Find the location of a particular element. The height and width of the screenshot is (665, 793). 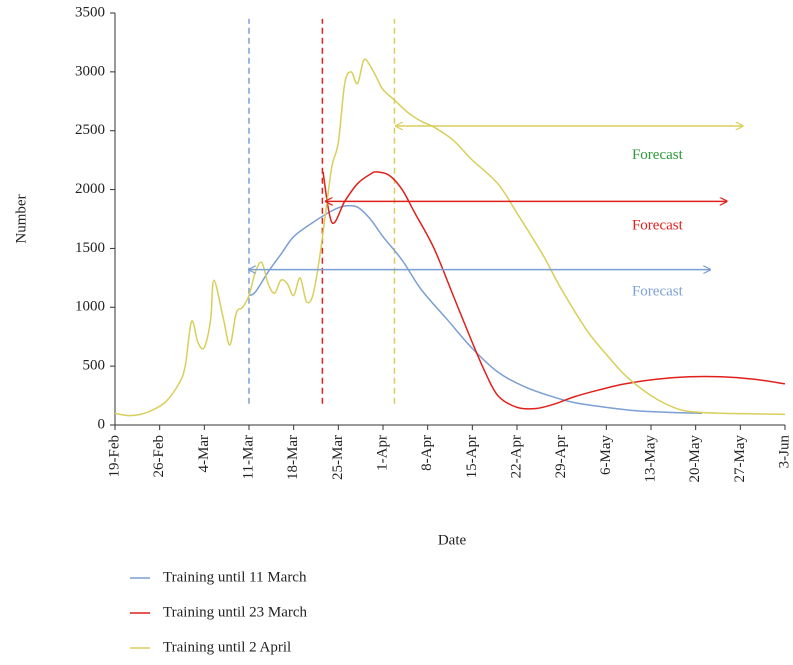

x-tick-label: 1-Apr is located at coordinates (382, 453).